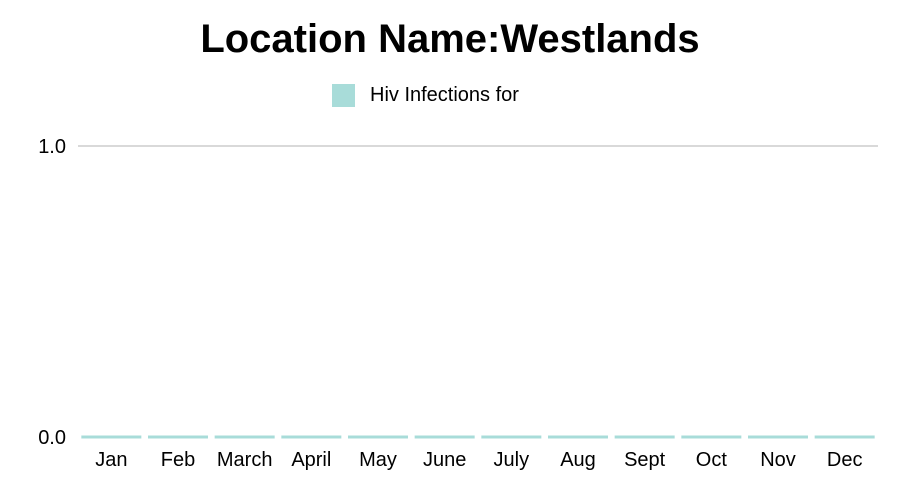 The image size is (900, 500). What do you see at coordinates (111, 460) in the screenshot?
I see `x-tick-label: Jan` at bounding box center [111, 460].